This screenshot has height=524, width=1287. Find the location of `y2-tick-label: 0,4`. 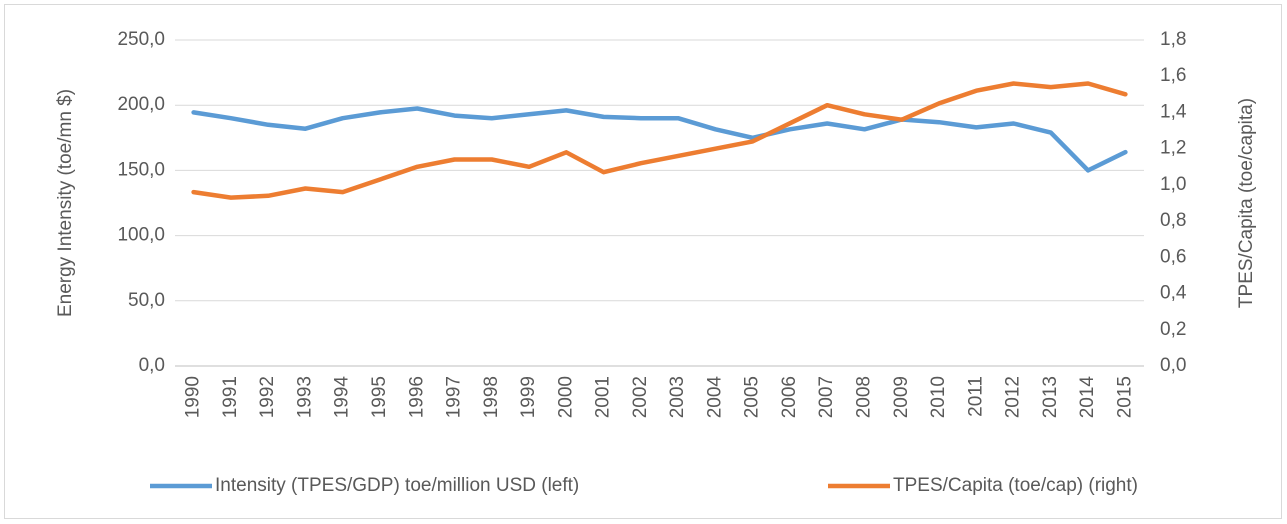

y2-tick-label: 0,4 is located at coordinates (1173, 293).